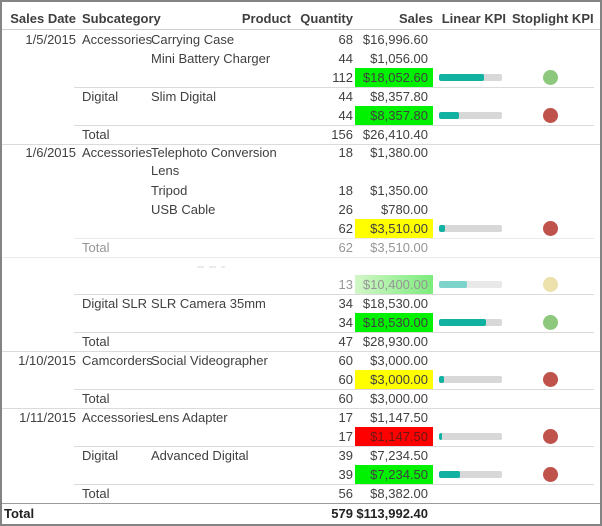 The width and height of the screenshot is (602, 526). Describe the element at coordinates (301, 134) in the screenshot. I see `group-total-row: Total 156 $26,410.40` at that location.